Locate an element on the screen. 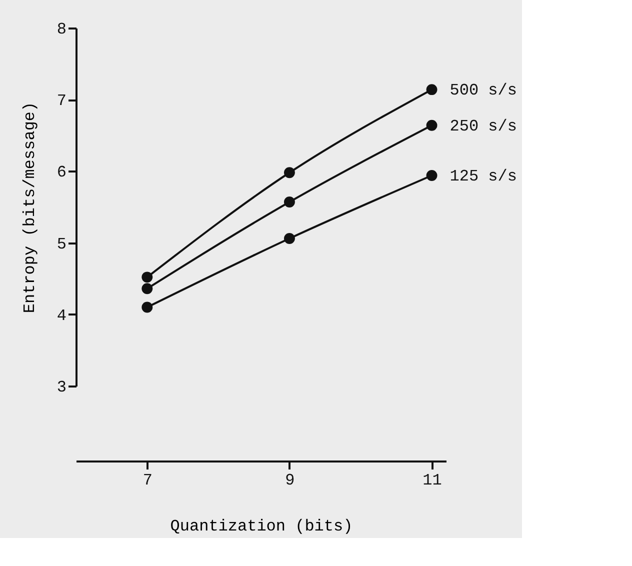  y-tick-label: 4 is located at coordinates (61, 315).